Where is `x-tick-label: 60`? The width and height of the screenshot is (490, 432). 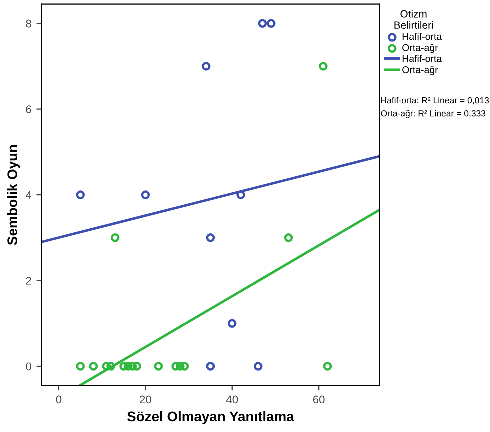
x-tick-label: 60 is located at coordinates (319, 400).